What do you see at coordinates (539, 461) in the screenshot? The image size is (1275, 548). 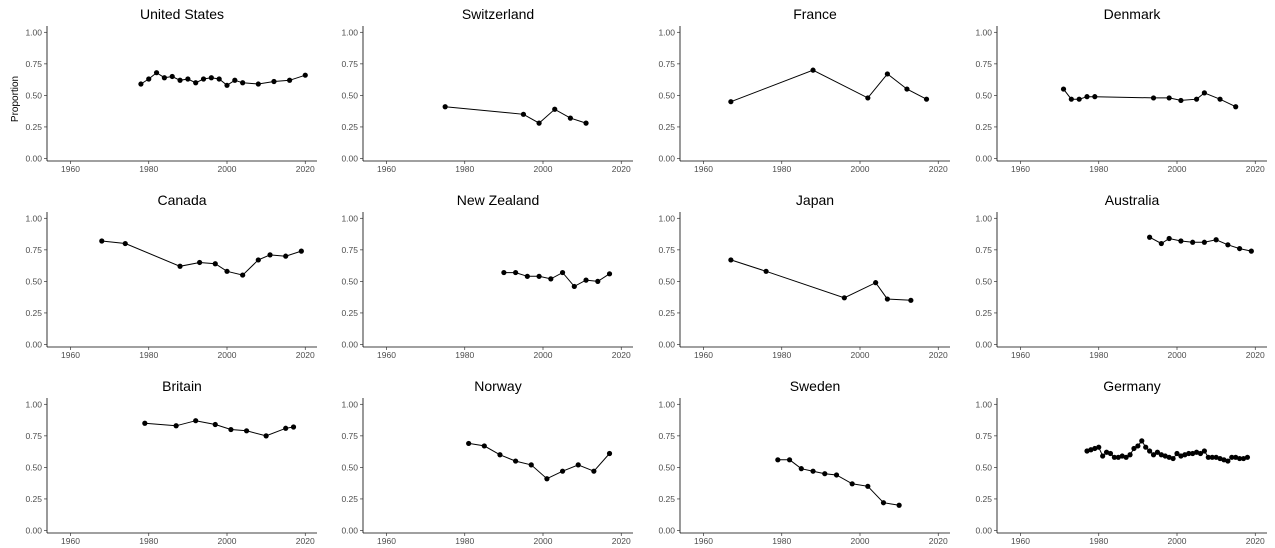 I see `series-line-norway` at bounding box center [539, 461].